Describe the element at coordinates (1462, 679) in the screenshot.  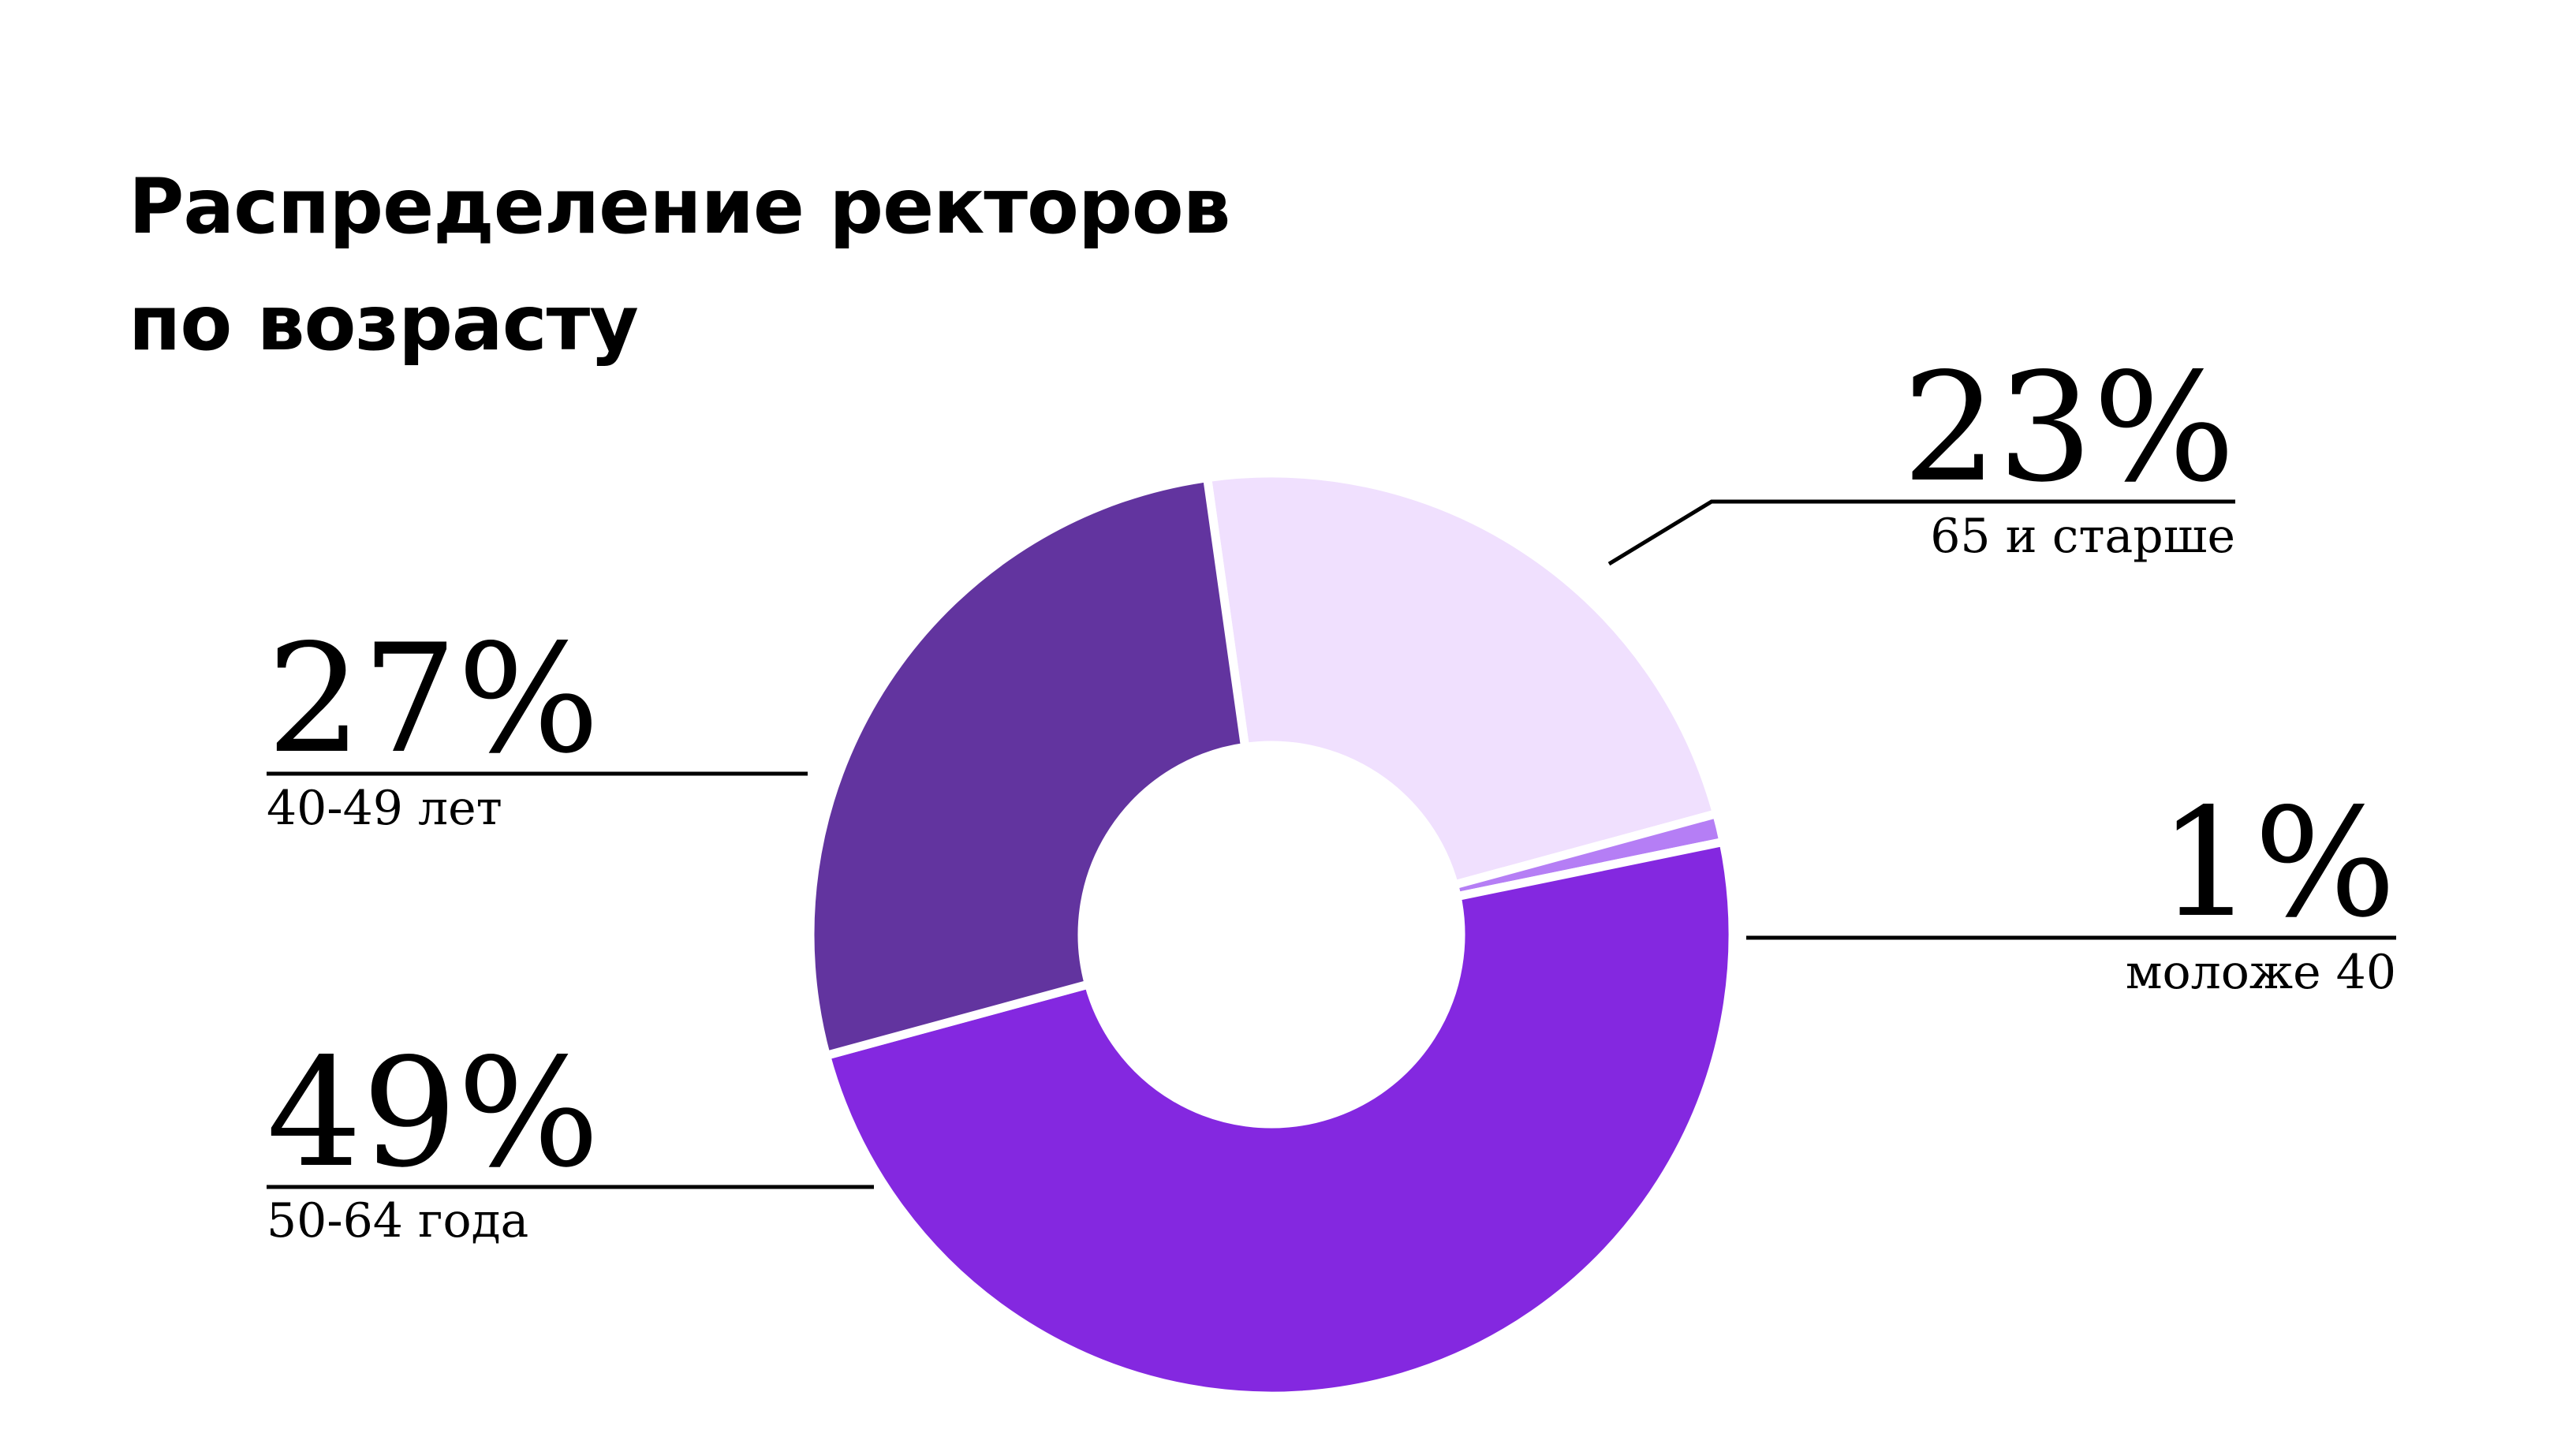
I see `donut-slice-65-and-older` at that location.